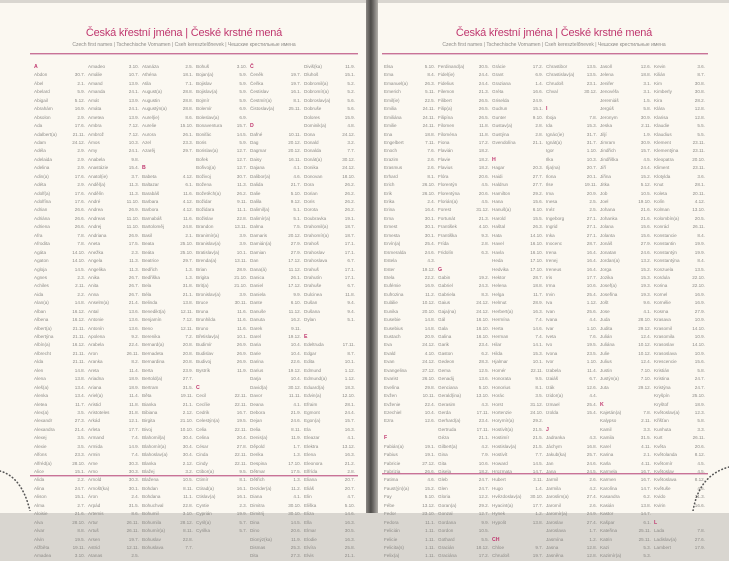  What do you see at coordinates (256, 159) in the screenshot?
I see `first-name: Daisy` at bounding box center [256, 159].